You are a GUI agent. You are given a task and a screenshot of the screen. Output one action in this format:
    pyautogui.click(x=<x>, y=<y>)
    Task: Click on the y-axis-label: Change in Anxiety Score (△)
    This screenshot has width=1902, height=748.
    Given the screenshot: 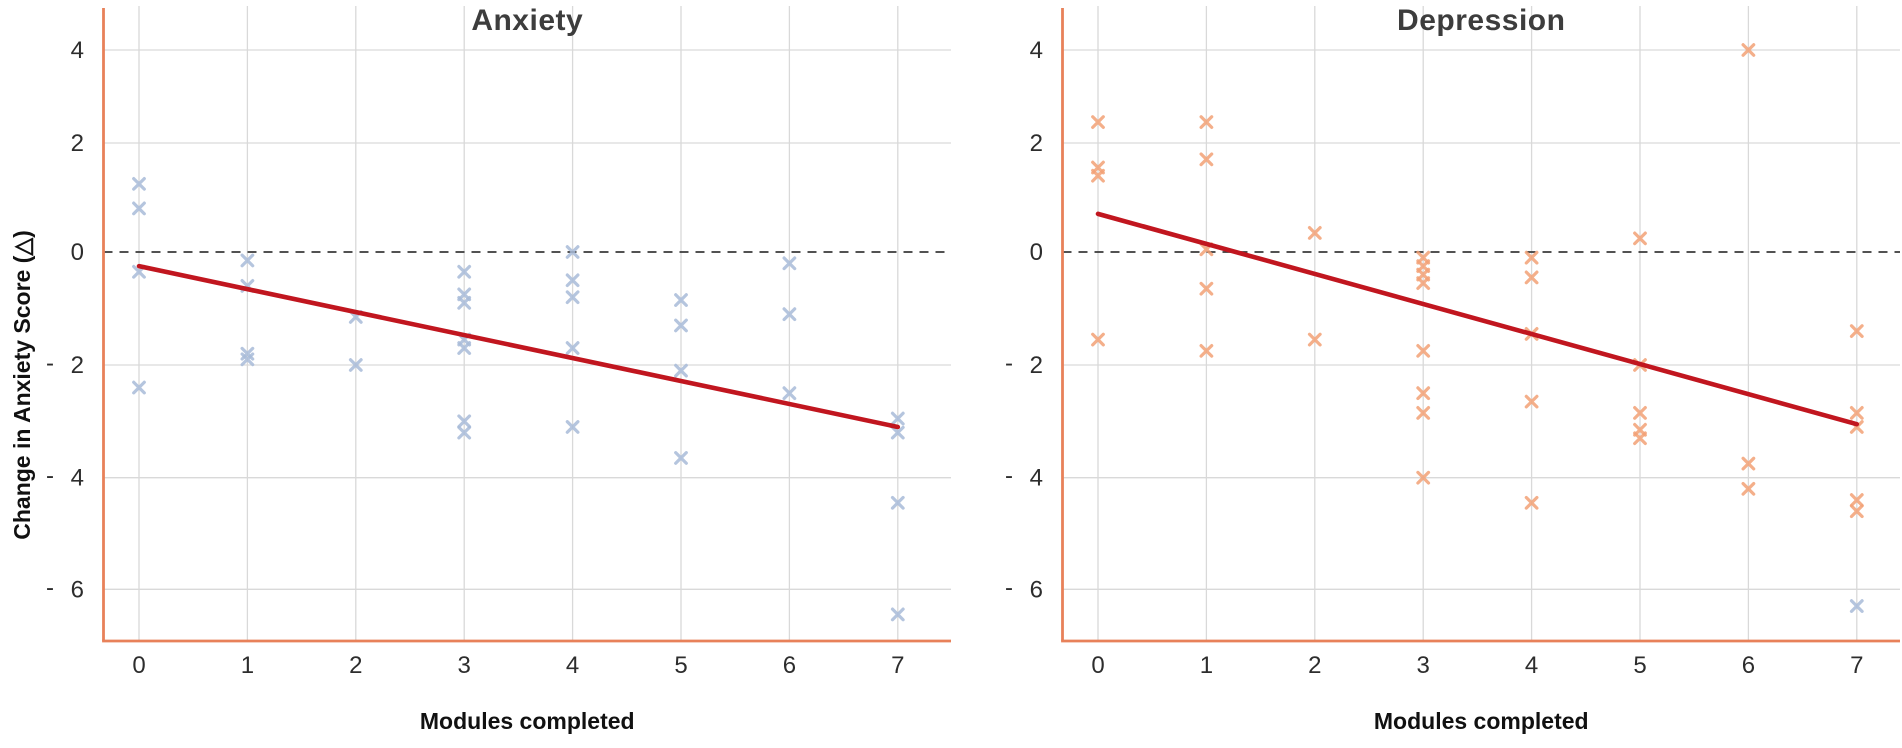 What is the action you would take?
    pyautogui.click(x=22, y=385)
    